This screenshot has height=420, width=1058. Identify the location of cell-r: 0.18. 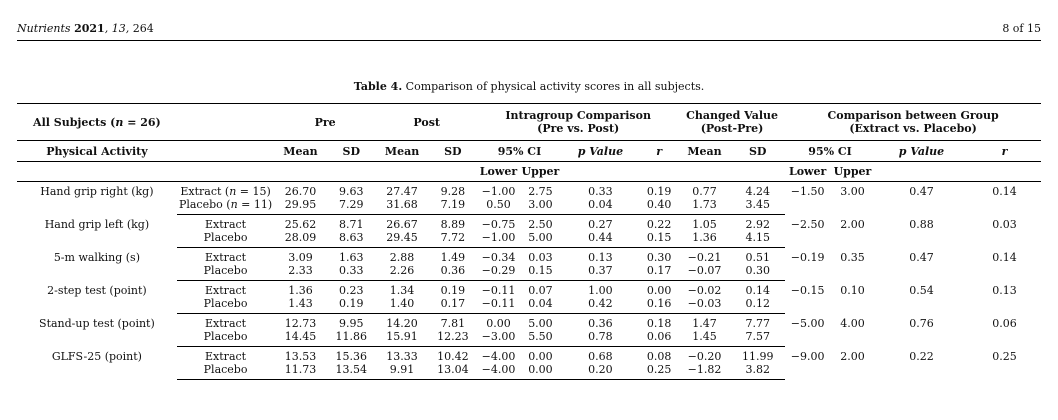
(659, 323).